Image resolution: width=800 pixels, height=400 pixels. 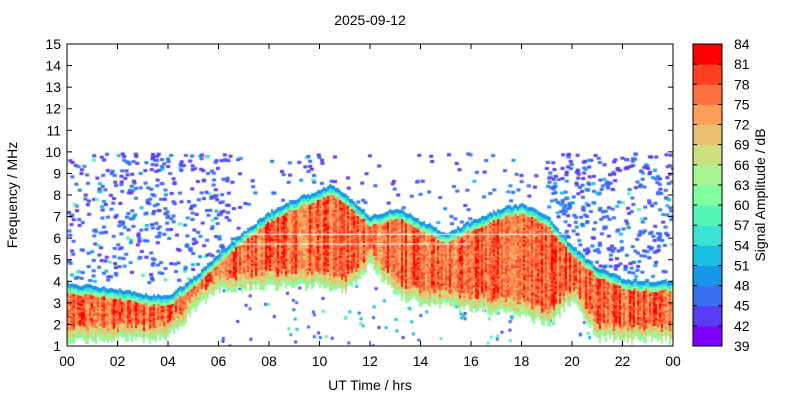 I want to click on colorbar-tick-label: 48, so click(x=742, y=286).